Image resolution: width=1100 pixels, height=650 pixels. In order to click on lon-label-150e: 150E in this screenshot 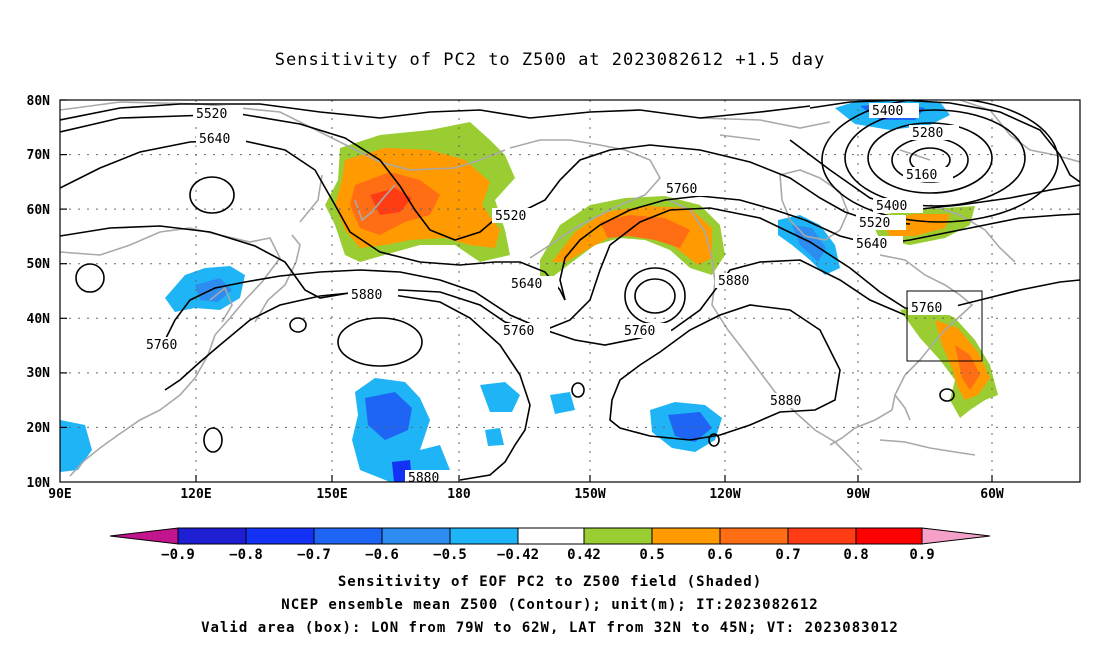, I will do `click(331, 494)`.